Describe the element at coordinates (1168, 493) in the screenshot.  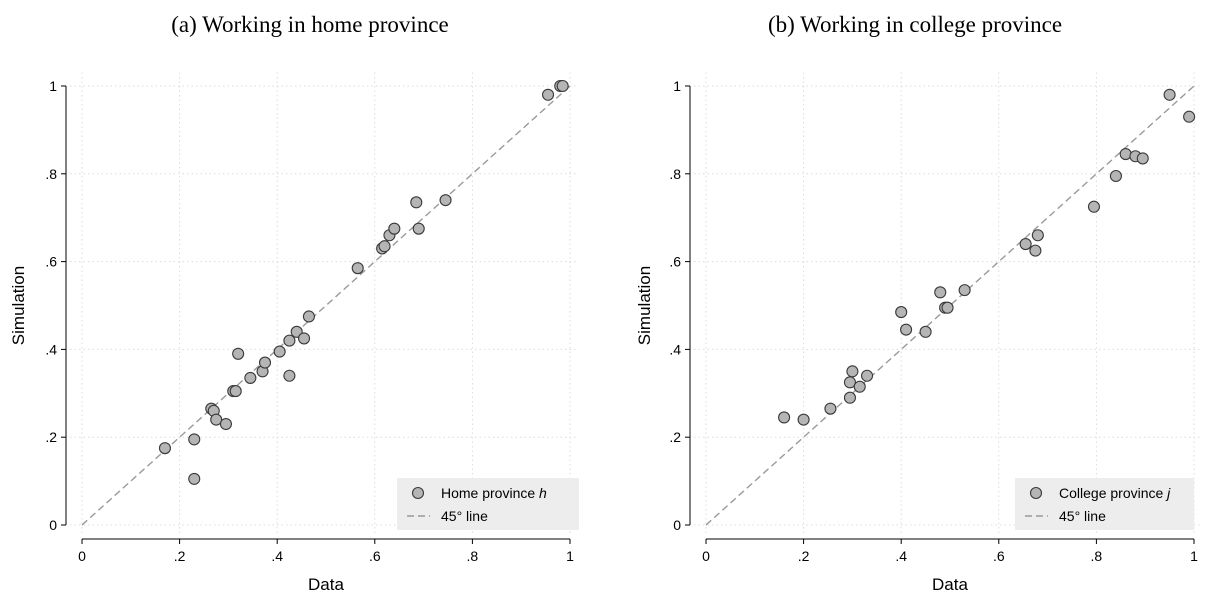
I see `legend-series-symbol: j` at that location.